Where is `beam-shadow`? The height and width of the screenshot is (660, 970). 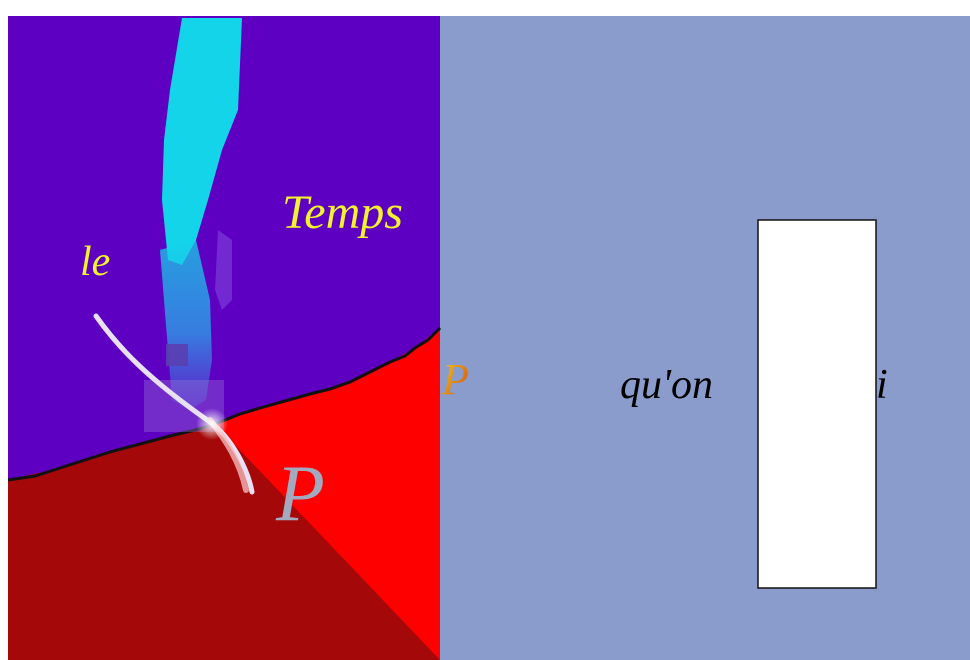
beam-shadow is located at coordinates (186, 325).